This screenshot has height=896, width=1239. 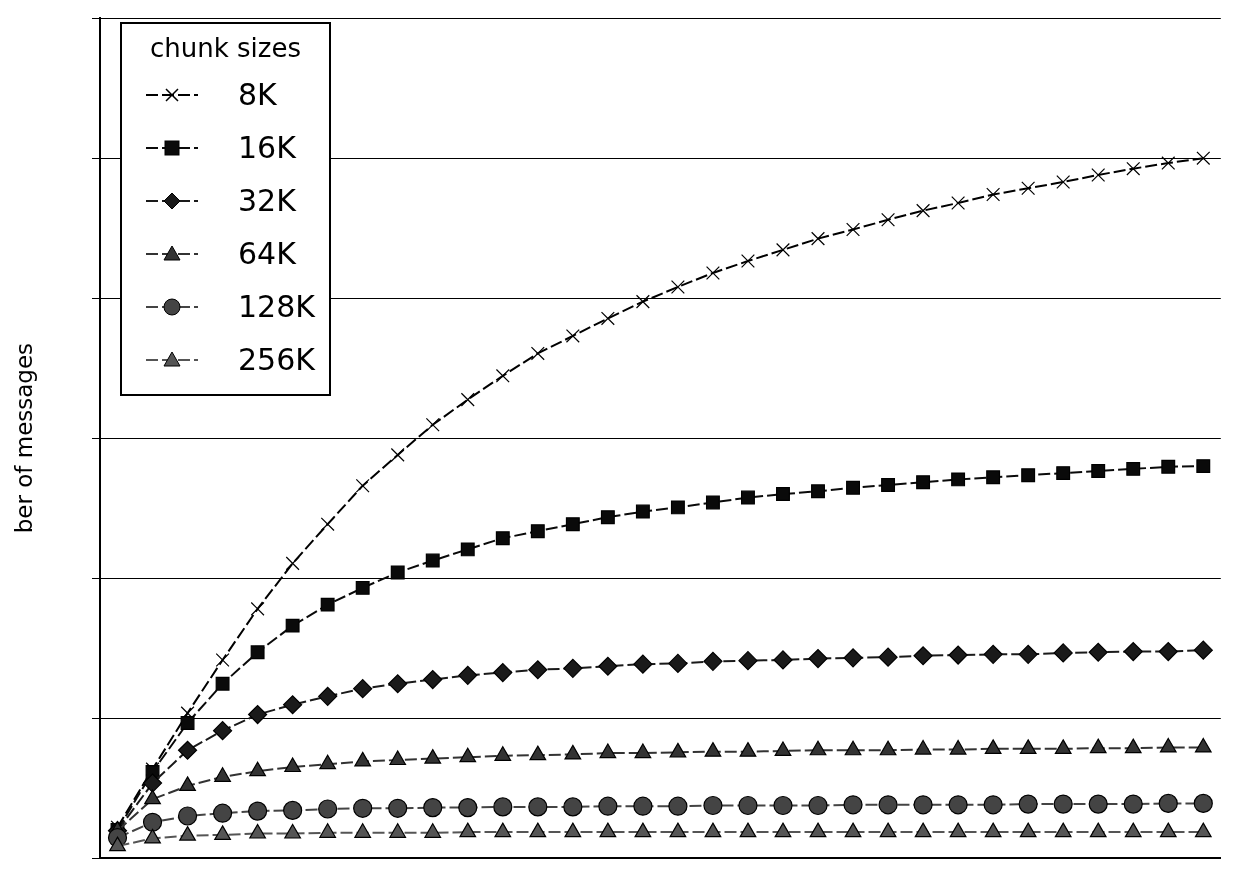 I want to click on legend-label: 128K, so click(x=276, y=306).